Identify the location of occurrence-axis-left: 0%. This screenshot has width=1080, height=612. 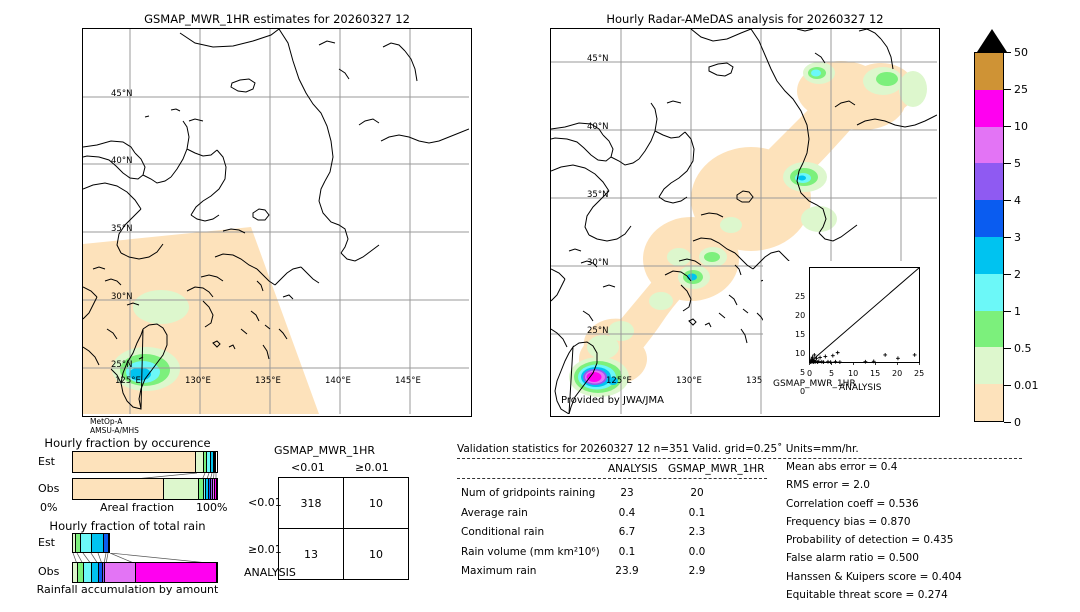
(49, 507).